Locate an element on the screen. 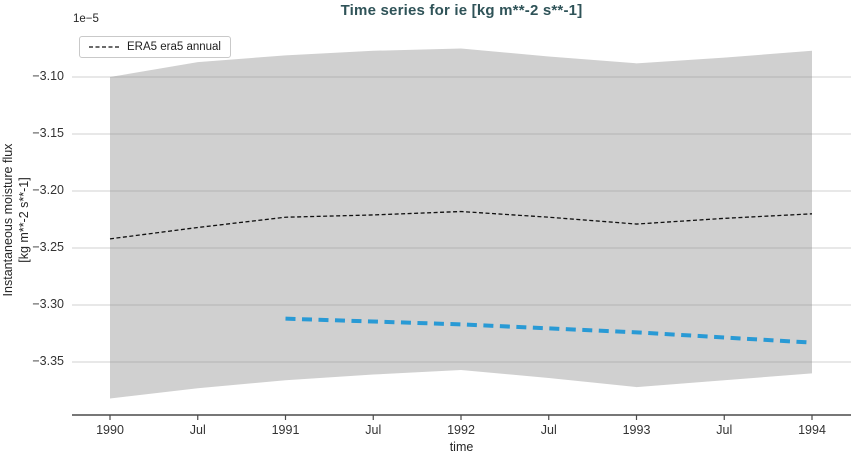  y-tick-label: −3.20 is located at coordinates (48, 190).